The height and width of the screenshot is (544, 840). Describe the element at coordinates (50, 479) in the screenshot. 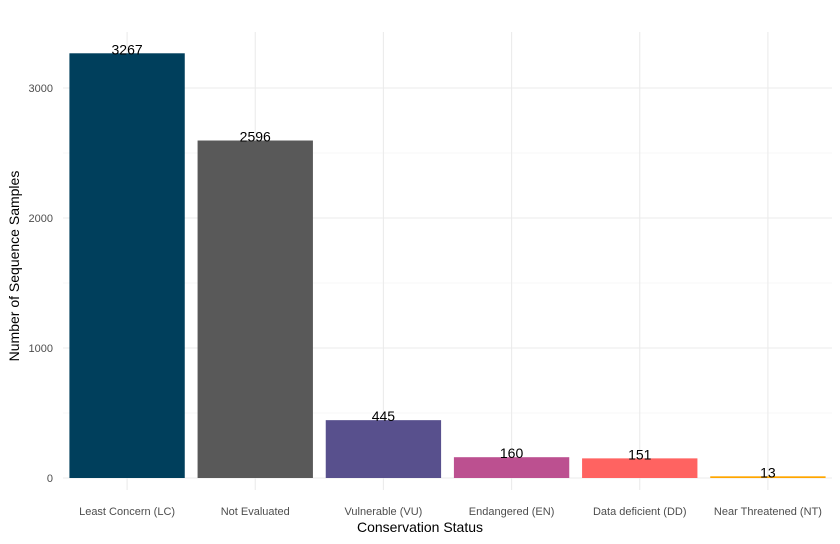

I see `y-tick-label: 0` at that location.